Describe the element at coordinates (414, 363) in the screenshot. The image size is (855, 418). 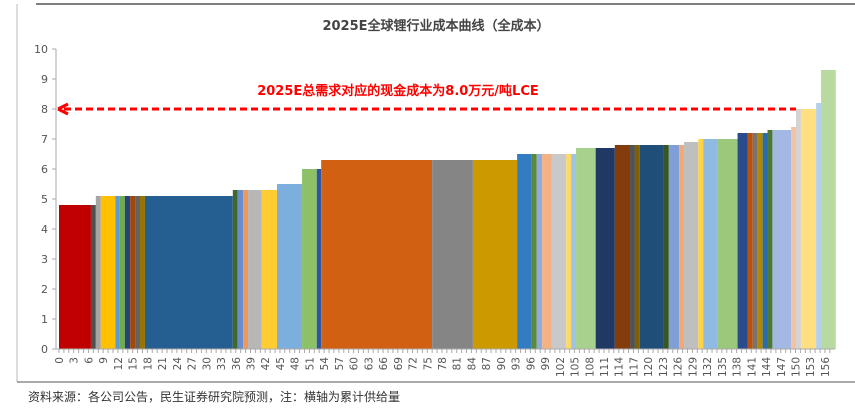
I see `x-tick-label: 72` at that location.